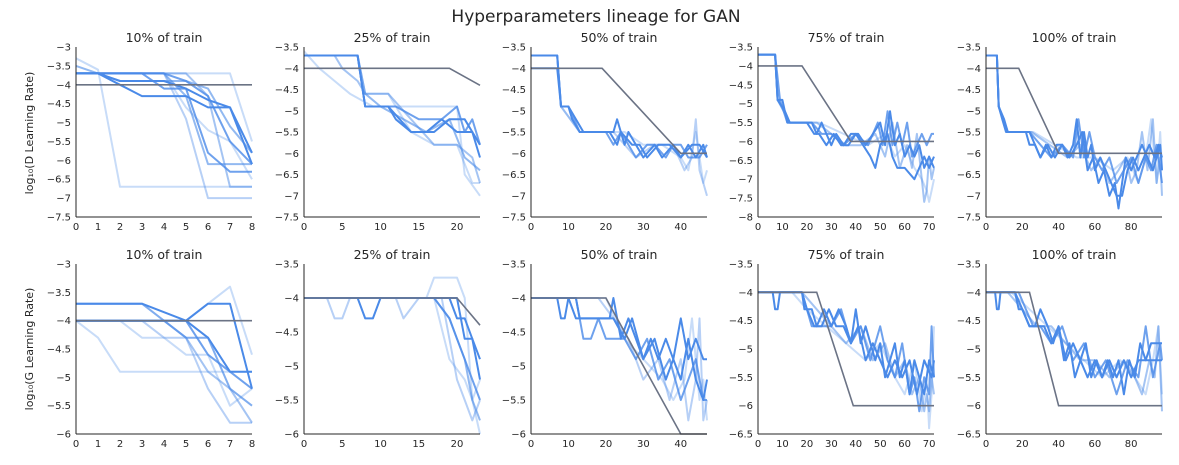  I want to click on x-tick-label: 3, so click(142, 444).